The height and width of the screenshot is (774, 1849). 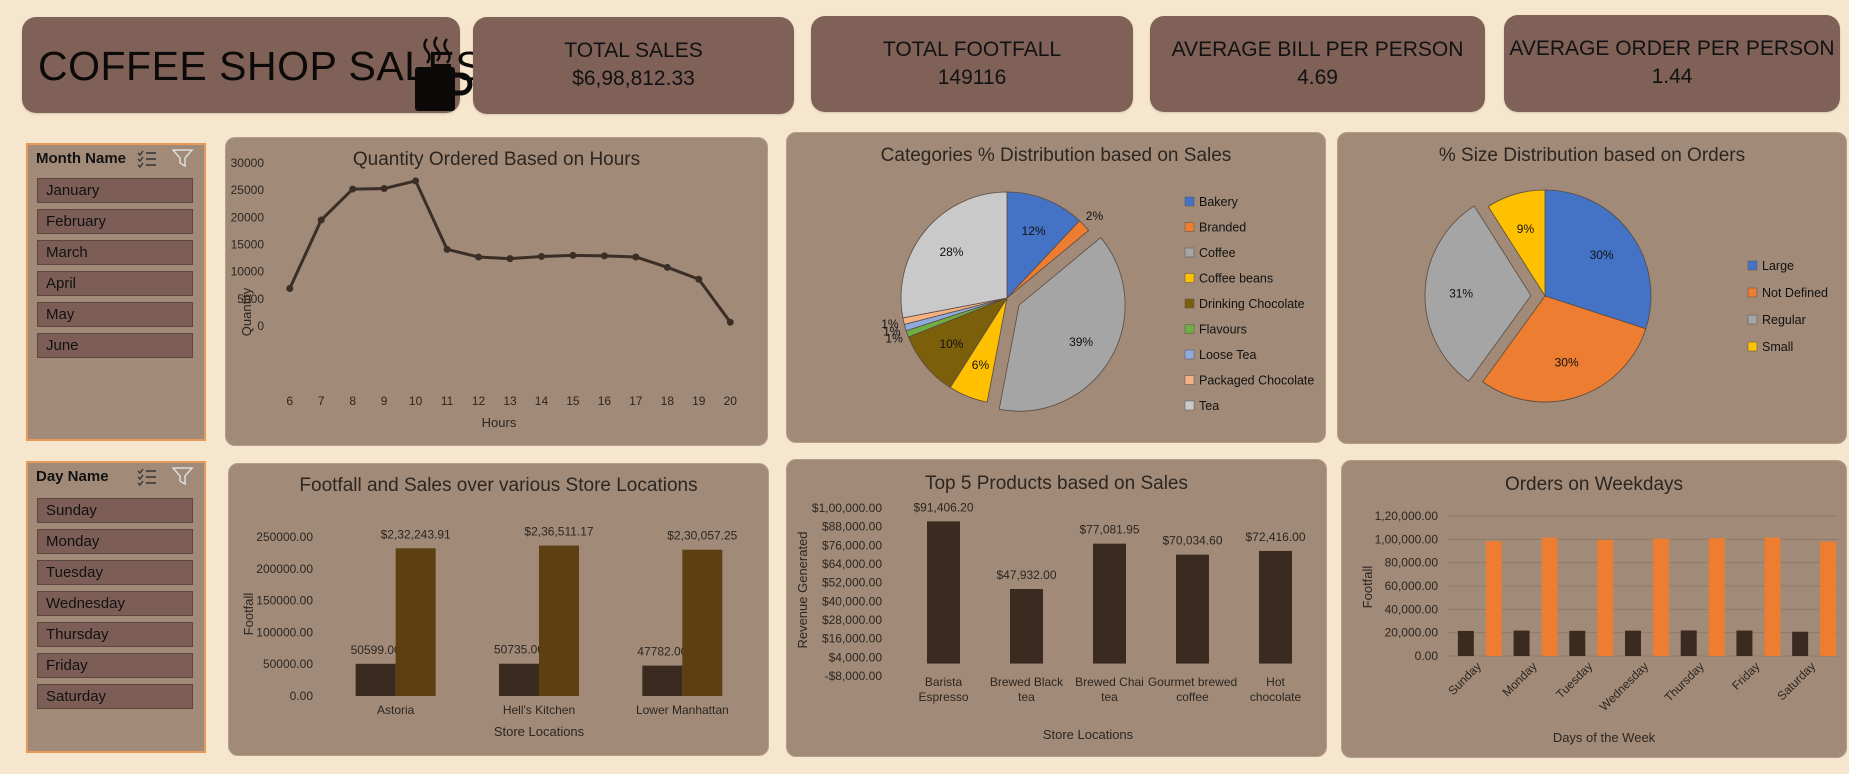 I want to click on x-tick-label: 8, so click(x=352, y=401).